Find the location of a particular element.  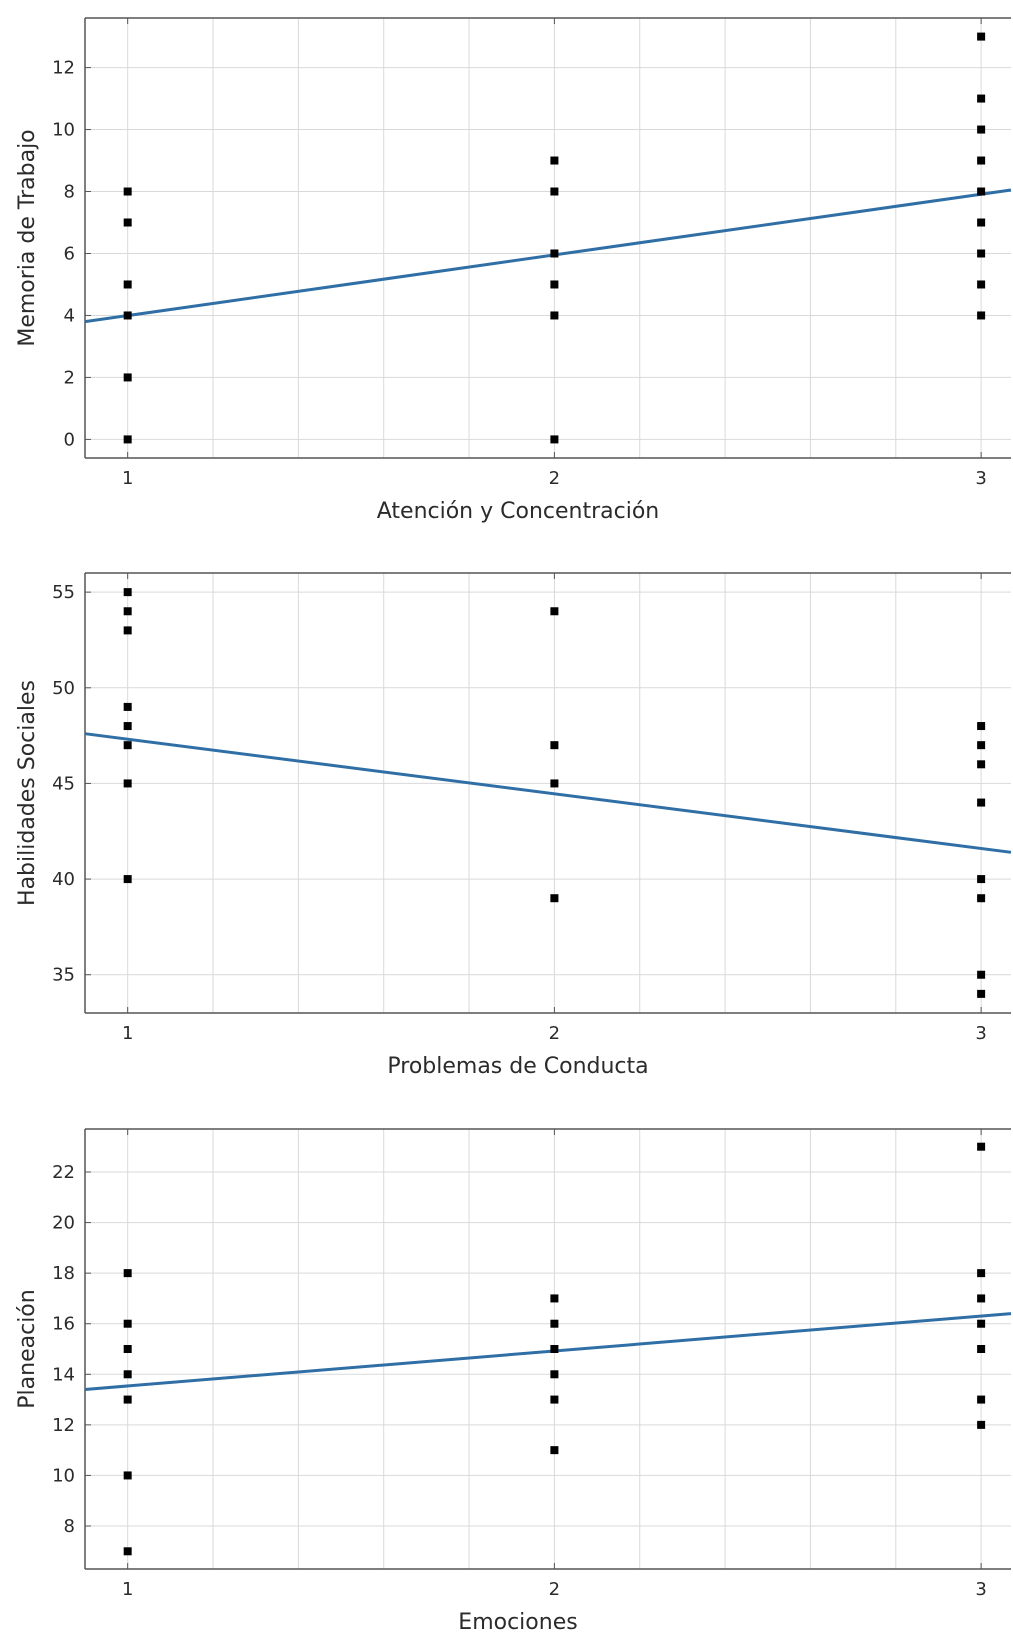

y-tick-label: 16 is located at coordinates (63, 1324).